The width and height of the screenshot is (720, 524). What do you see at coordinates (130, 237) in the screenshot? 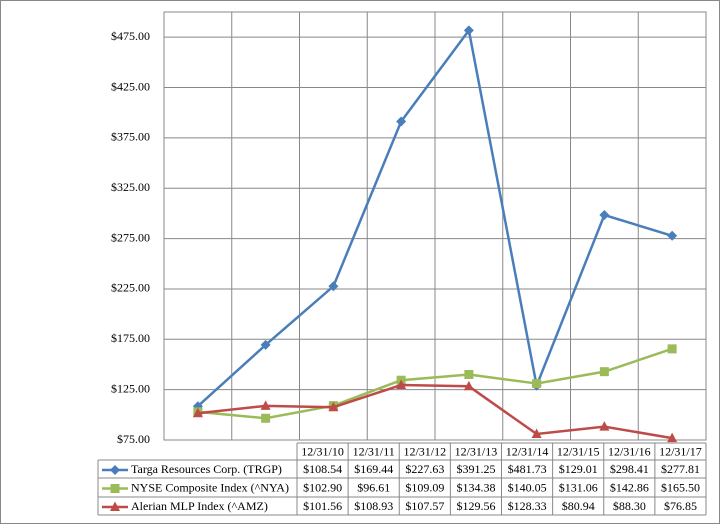
I see `y-tick-label: $275.00` at bounding box center [130, 237].